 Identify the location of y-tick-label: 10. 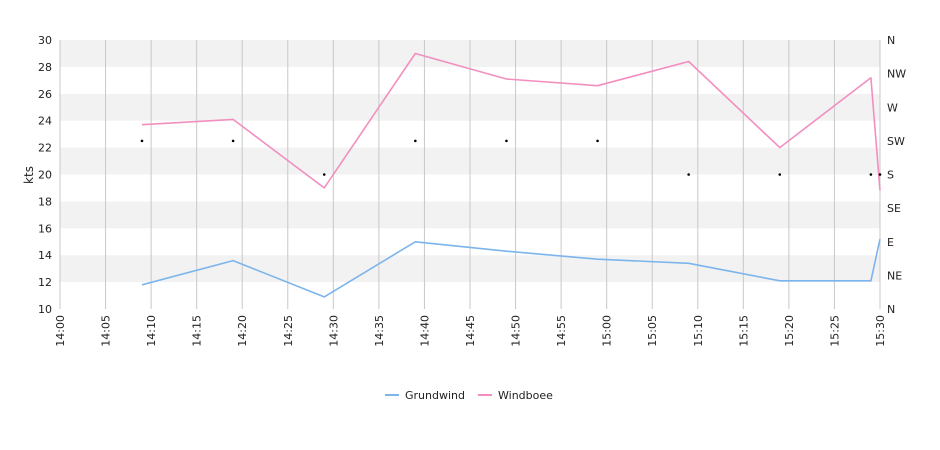
(45, 309).